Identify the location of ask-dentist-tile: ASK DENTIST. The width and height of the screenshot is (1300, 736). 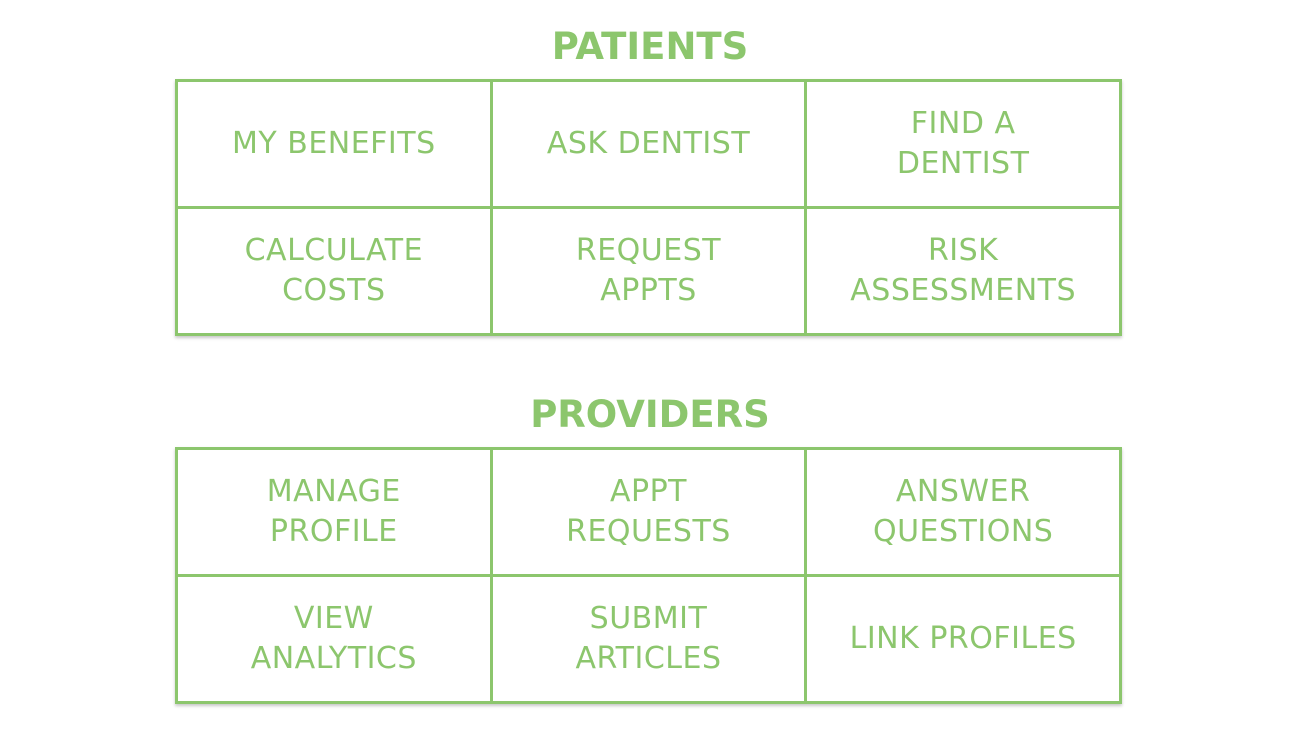
(648, 144).